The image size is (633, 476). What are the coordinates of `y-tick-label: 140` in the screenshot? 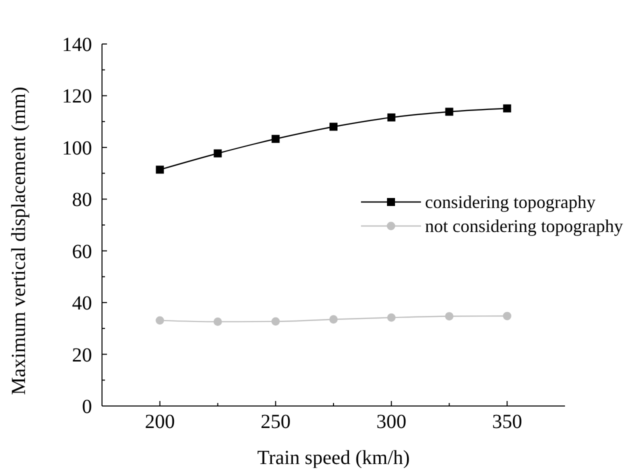 It's located at (77, 45).